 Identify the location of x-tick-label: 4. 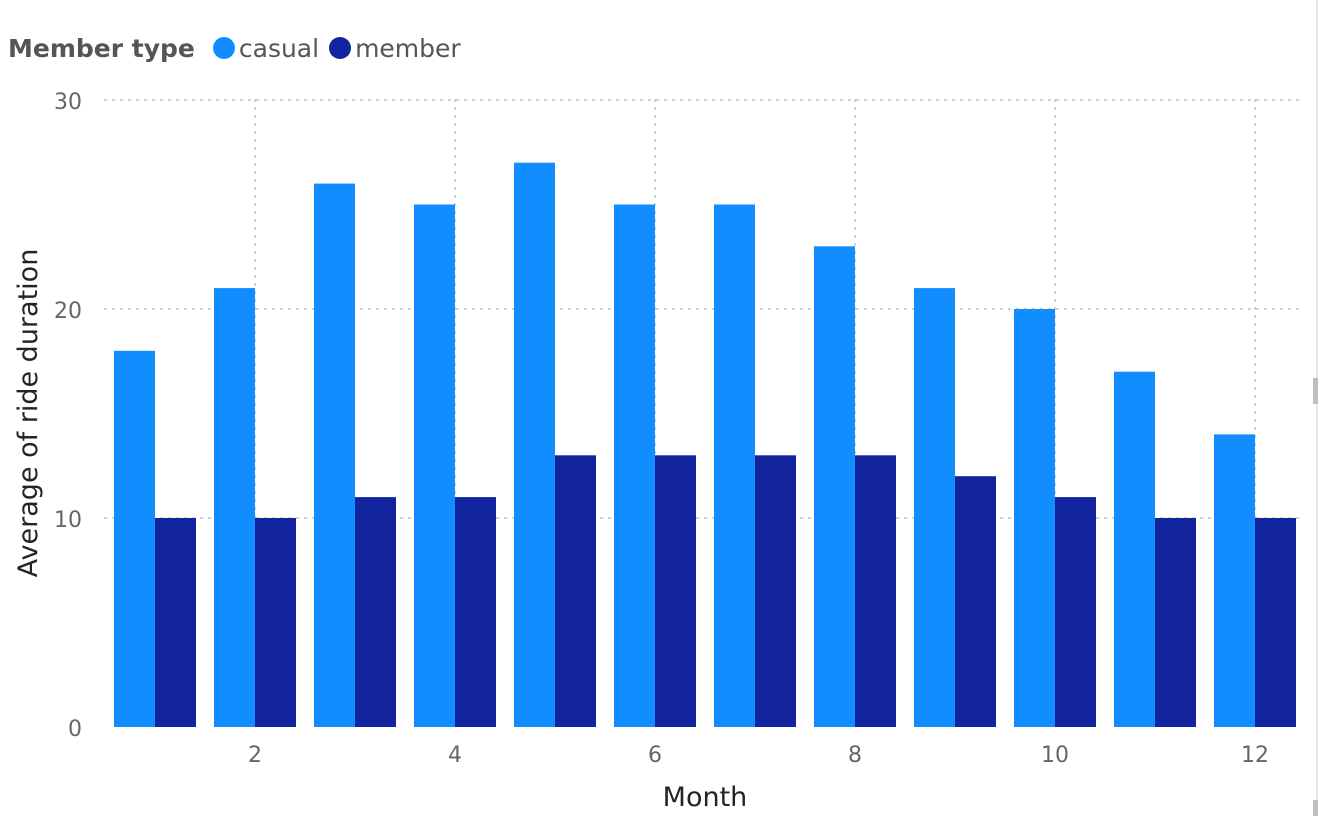
(455, 755).